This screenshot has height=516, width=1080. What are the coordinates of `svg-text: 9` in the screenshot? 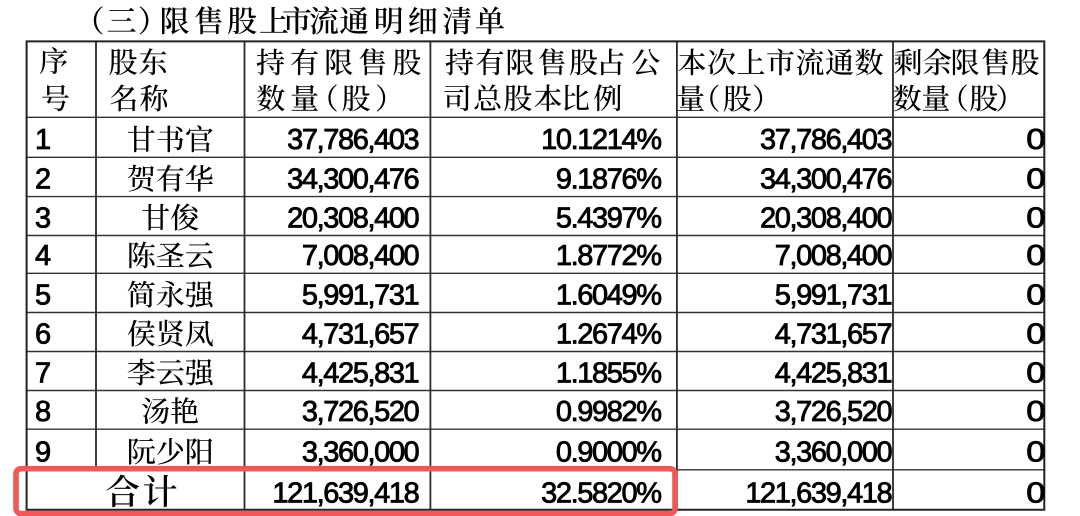 It's located at (42, 453).